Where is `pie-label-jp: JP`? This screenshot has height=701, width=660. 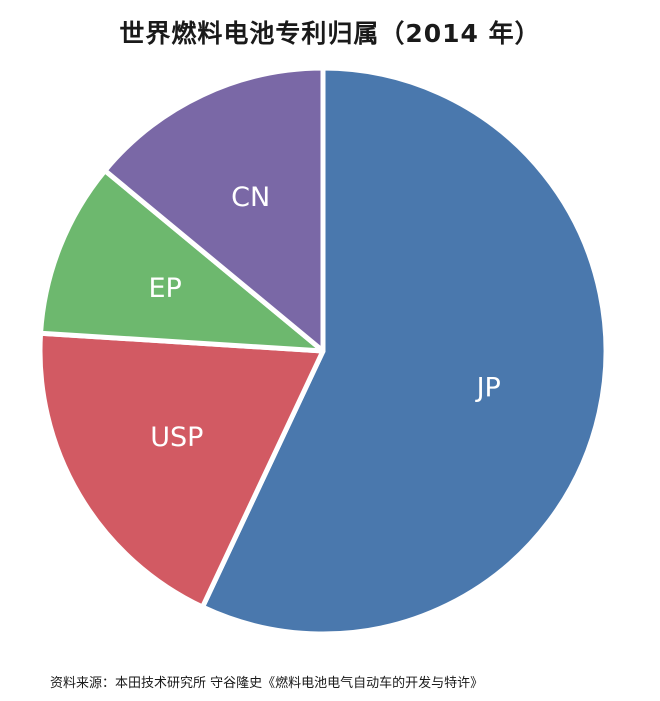
pie-label-jp: JP is located at coordinates (488, 388).